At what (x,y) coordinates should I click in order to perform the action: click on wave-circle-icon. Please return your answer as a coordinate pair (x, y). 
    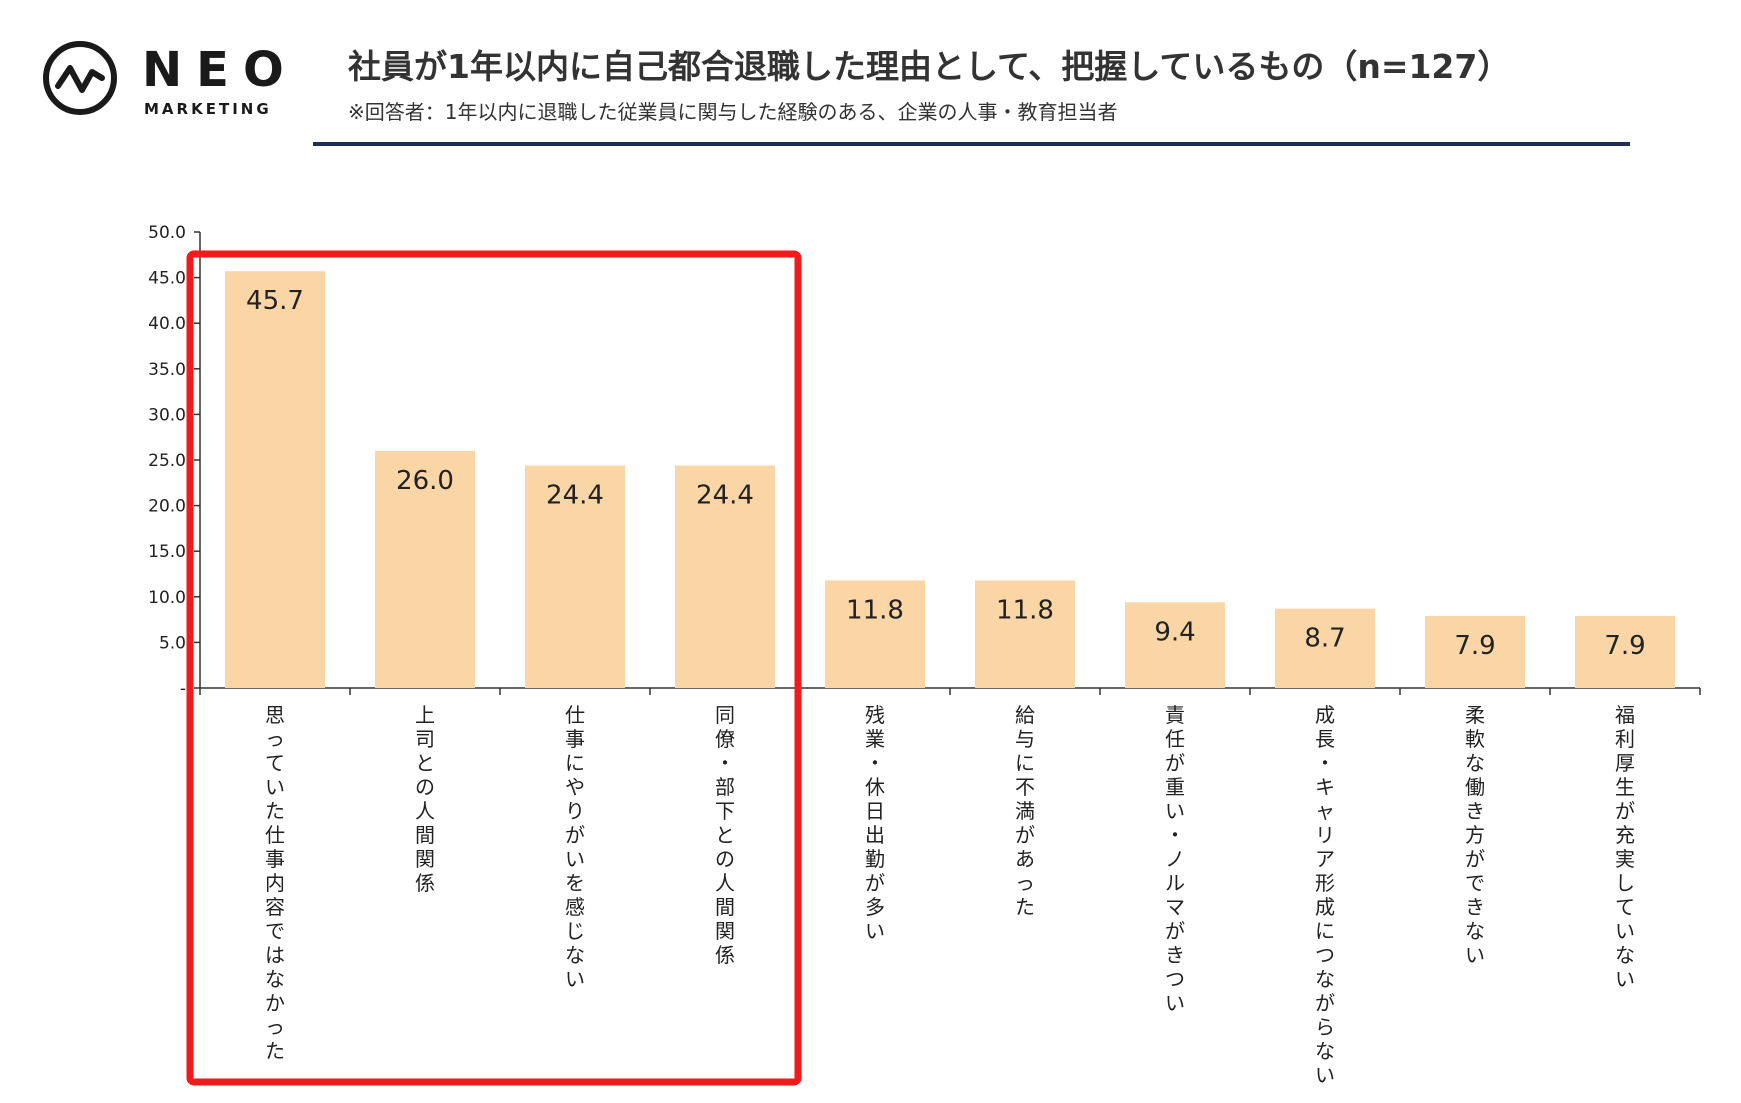
    Looking at the image, I should click on (80, 78).